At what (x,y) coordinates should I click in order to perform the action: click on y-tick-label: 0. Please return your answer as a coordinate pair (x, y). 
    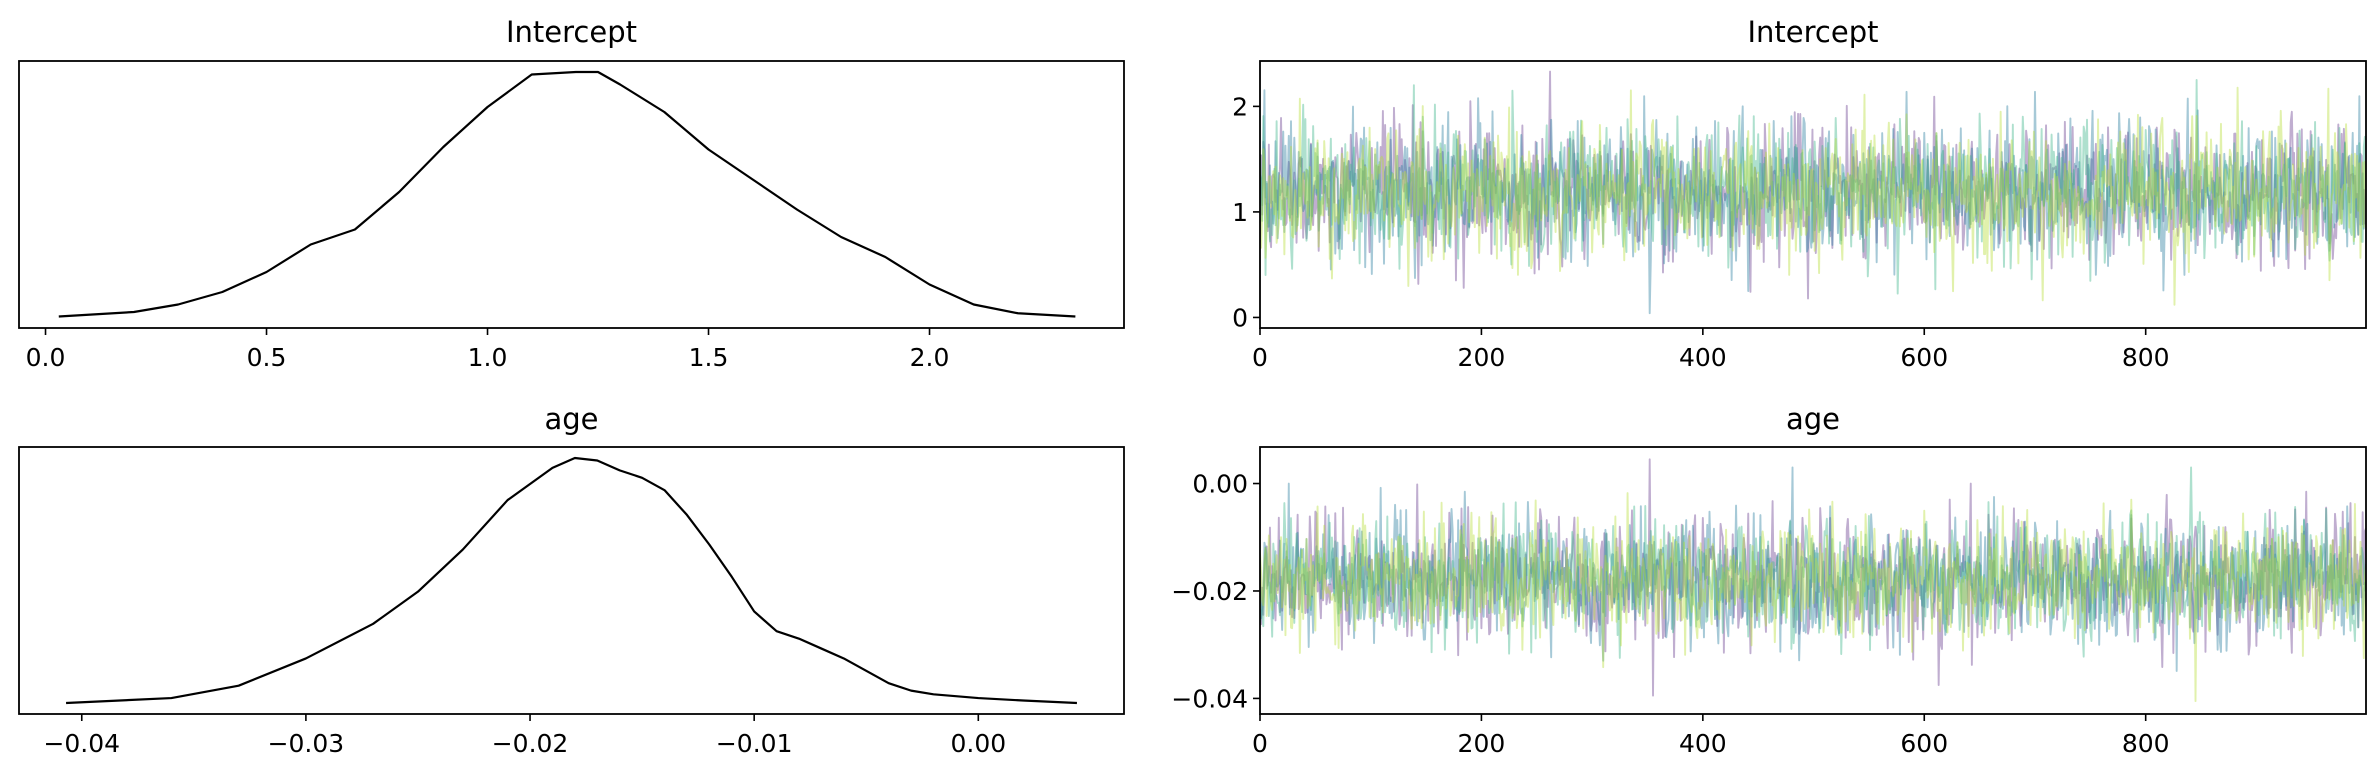
    Looking at the image, I should click on (1240, 317).